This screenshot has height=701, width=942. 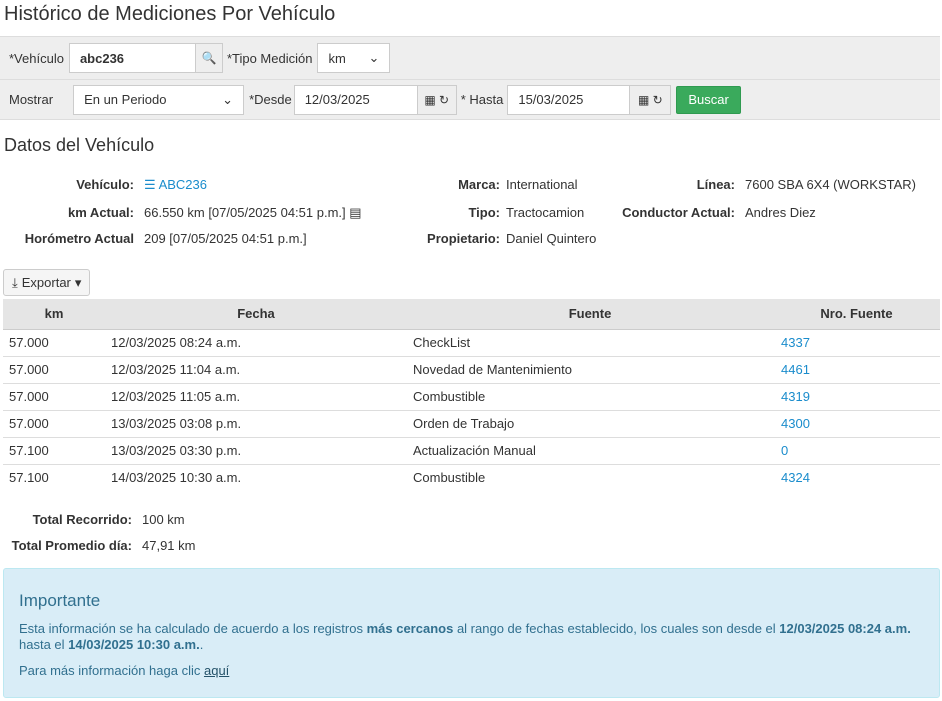 What do you see at coordinates (54, 314) in the screenshot?
I see `header-km: km` at bounding box center [54, 314].